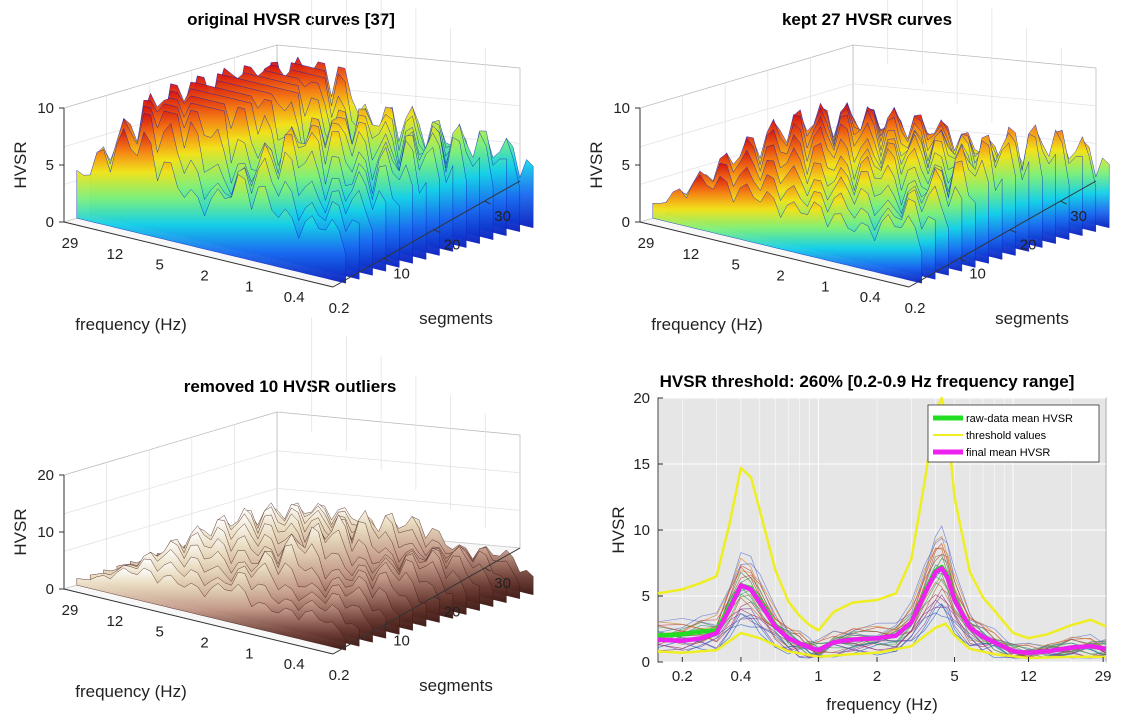 The image size is (1132, 719). What do you see at coordinates (1008, 453) in the screenshot?
I see `legend-label-final: final mean HVSR` at bounding box center [1008, 453].